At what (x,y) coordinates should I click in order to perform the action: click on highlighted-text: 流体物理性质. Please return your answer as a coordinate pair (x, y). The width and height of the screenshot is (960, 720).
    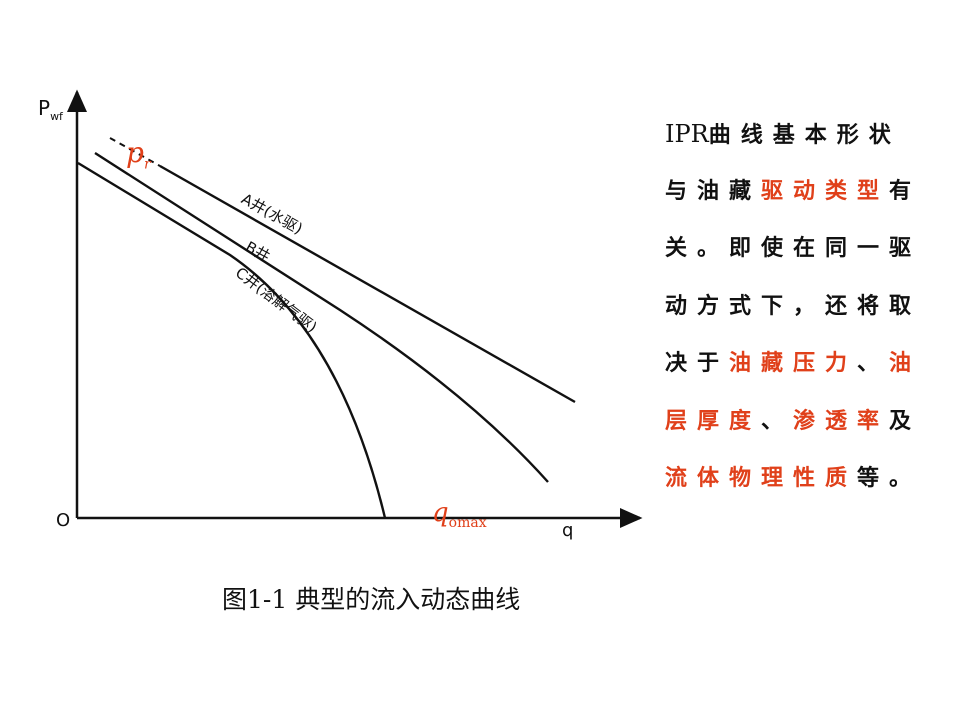
    Looking at the image, I should click on (761, 478).